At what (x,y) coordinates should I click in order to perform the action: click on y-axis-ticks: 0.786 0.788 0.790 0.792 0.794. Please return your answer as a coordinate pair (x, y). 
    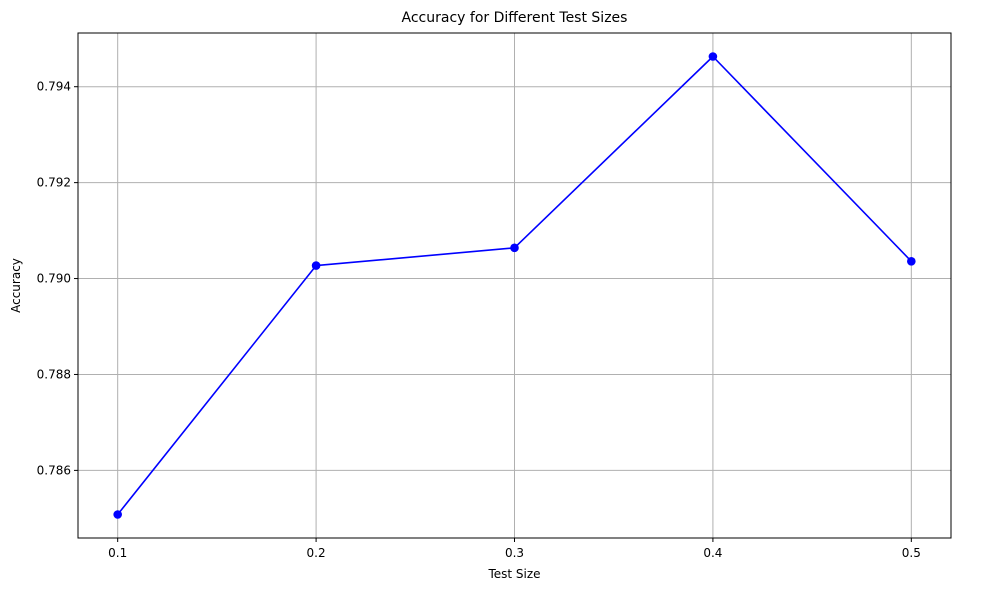
    Looking at the image, I should click on (57, 278).